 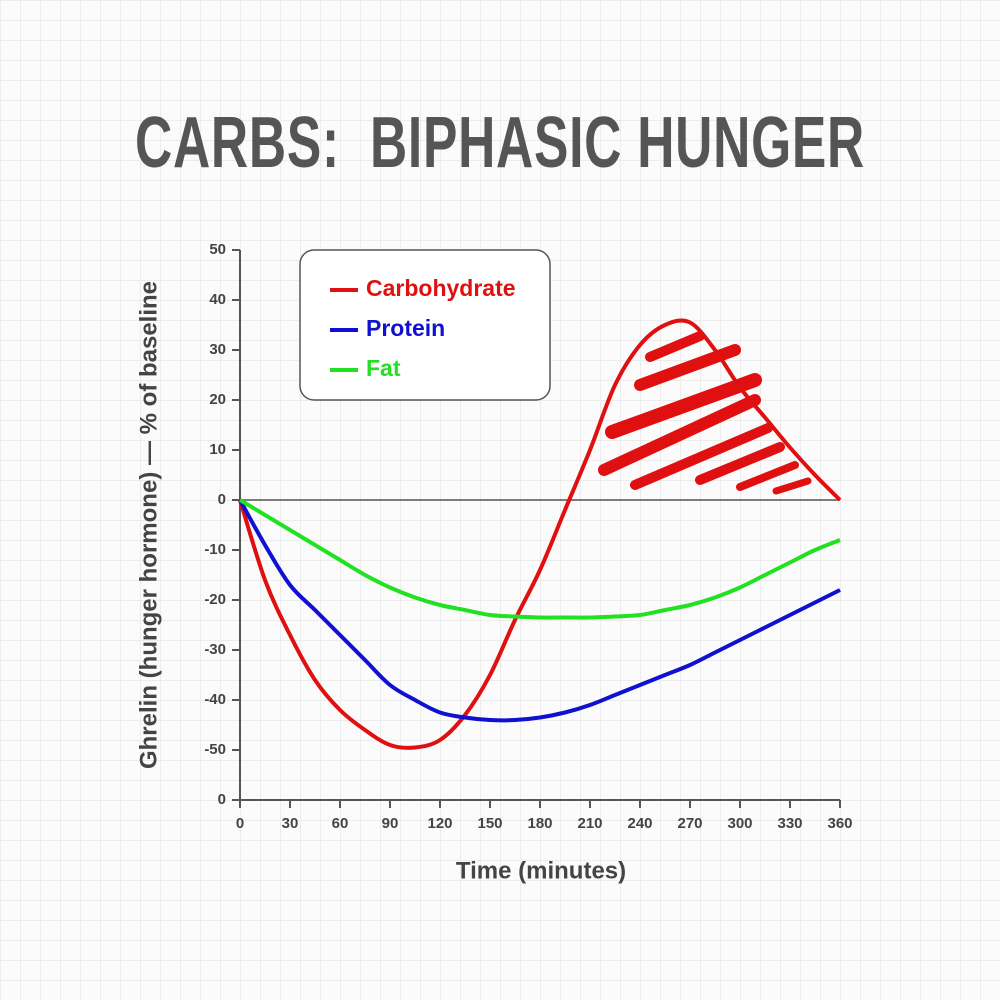 What do you see at coordinates (500, 143) in the screenshot?
I see `chart-title: CARBS: BIPHASIC HUNGER` at bounding box center [500, 143].